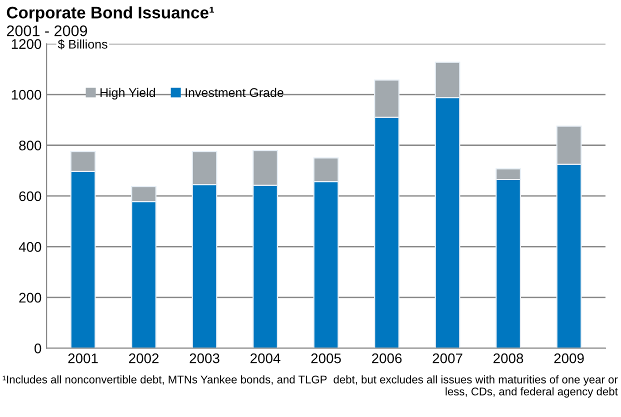  I want to click on text: ¹Includes all nonconvertible debt, MTNs Yankee bonds, and TLGP debt, but excludes all issues with maturities of one year or less, CDs, and federal agency debt, so click(310, 386).